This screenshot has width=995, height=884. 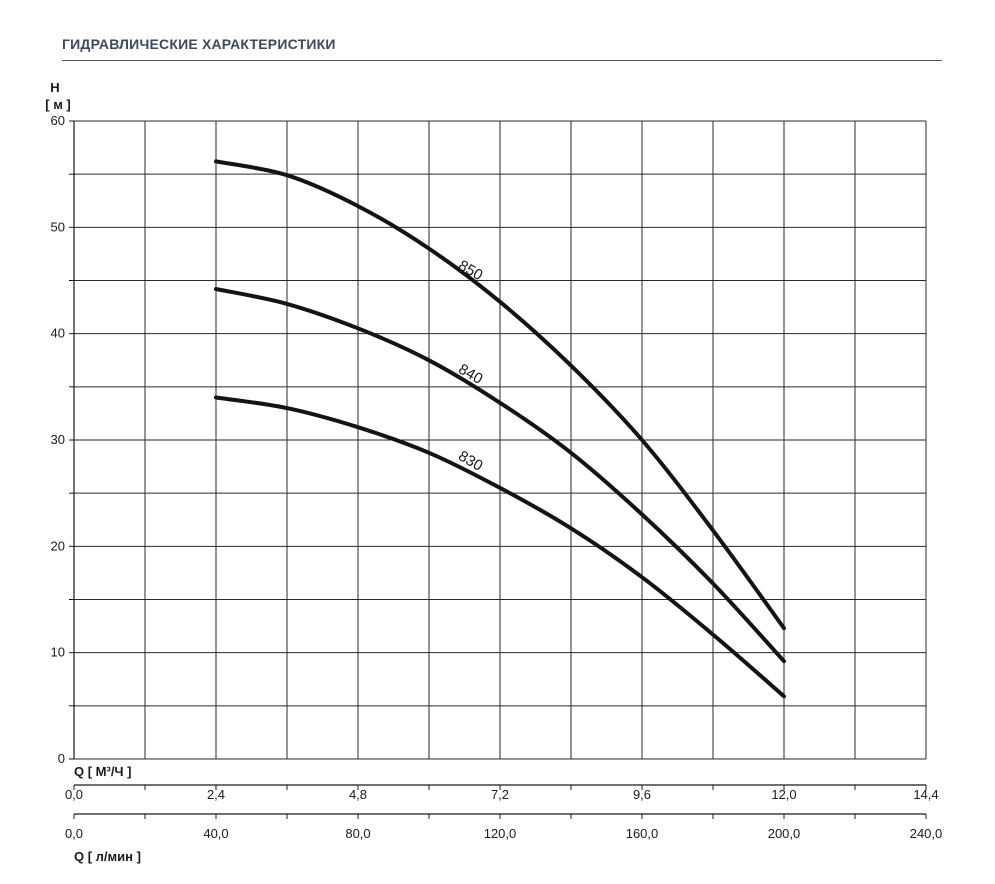 What do you see at coordinates (74, 833) in the screenshot?
I see `x-secondary-tick-label: 0,0` at bounding box center [74, 833].